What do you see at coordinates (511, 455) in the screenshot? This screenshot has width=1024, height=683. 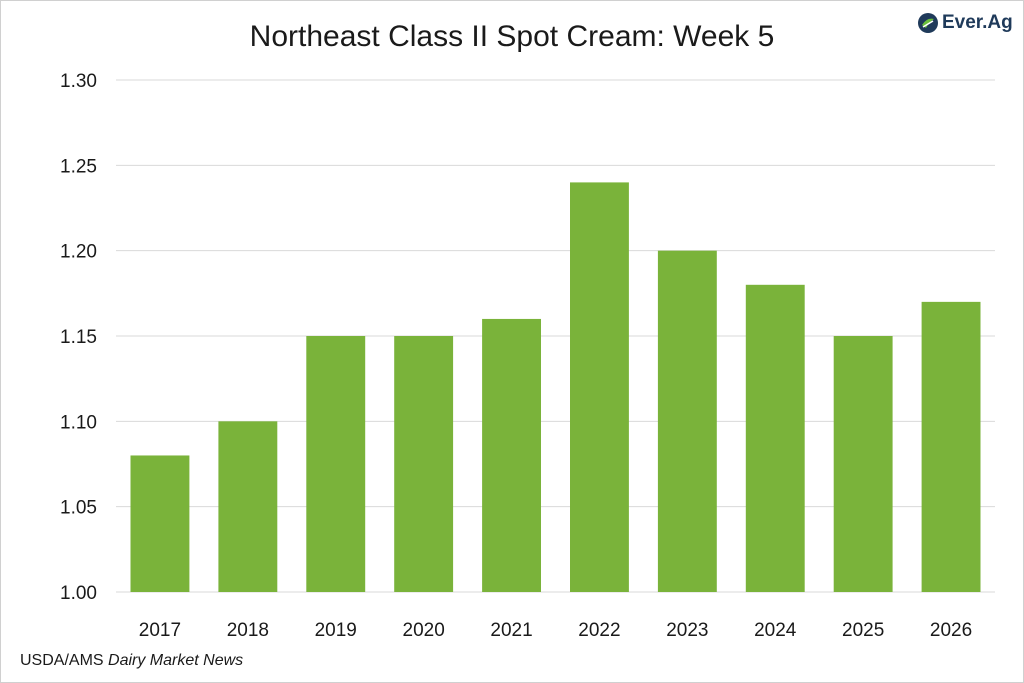 I see `bar-2021` at bounding box center [511, 455].